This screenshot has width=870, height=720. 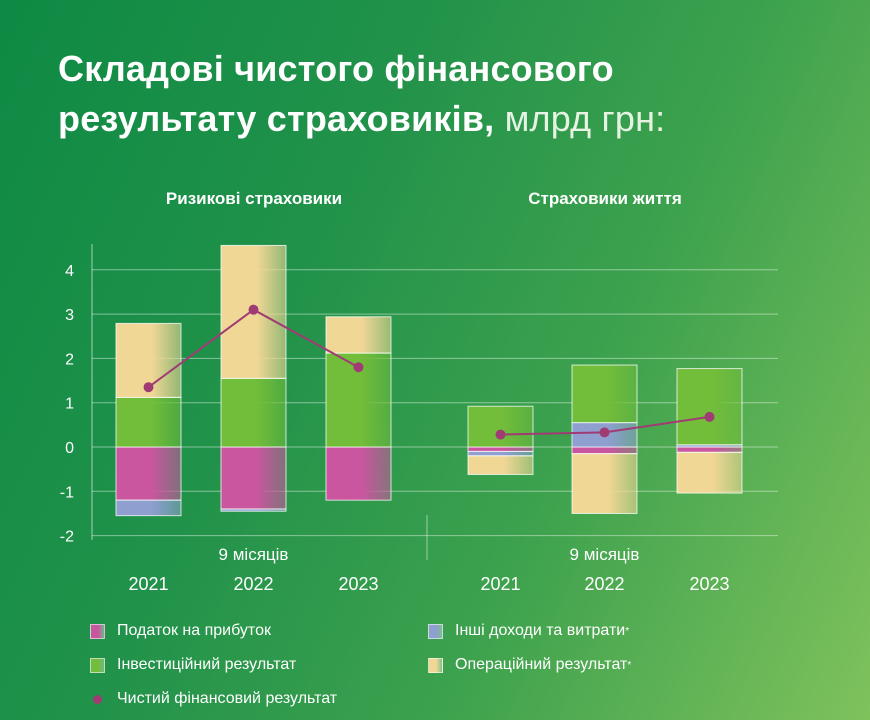 What do you see at coordinates (67, 537) in the screenshot?
I see `y-tick-label: -2` at bounding box center [67, 537].